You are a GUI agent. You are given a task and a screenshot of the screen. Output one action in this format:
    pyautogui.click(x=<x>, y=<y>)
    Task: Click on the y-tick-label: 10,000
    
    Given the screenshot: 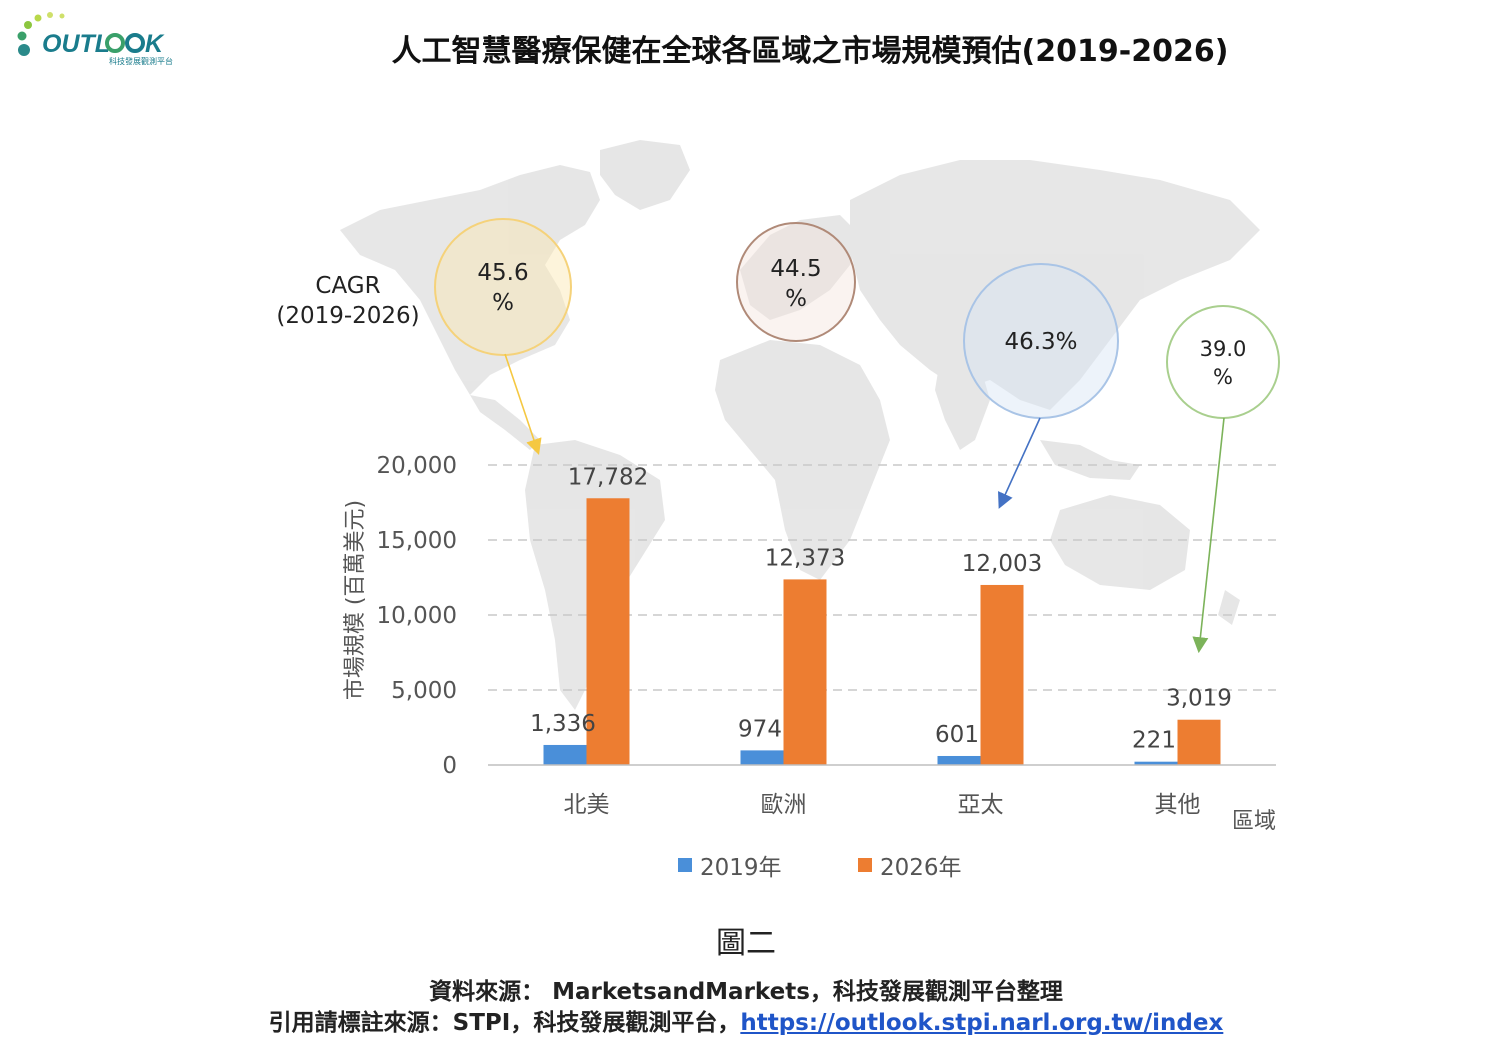 What is the action you would take?
    pyautogui.click(x=417, y=616)
    